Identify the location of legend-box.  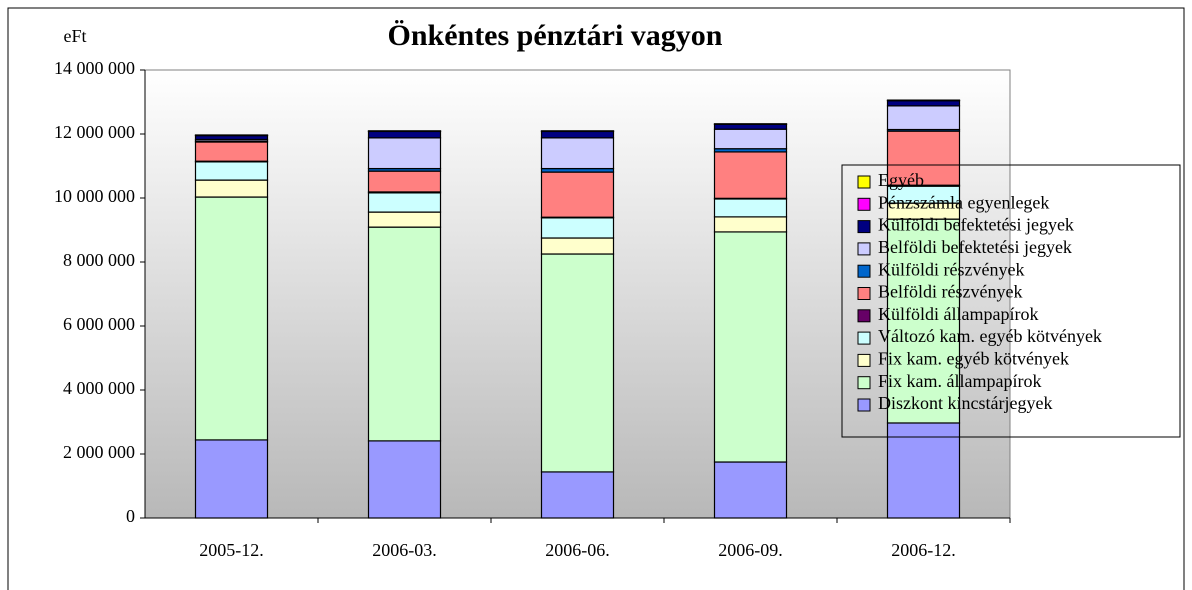
(1011, 301).